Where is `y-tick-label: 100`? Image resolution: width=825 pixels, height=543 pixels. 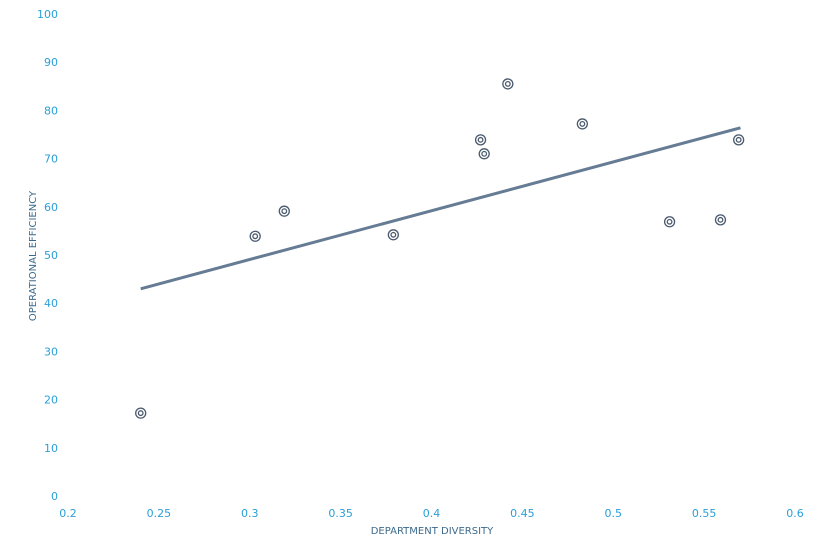 y-tick-label: 100 is located at coordinates (47, 14).